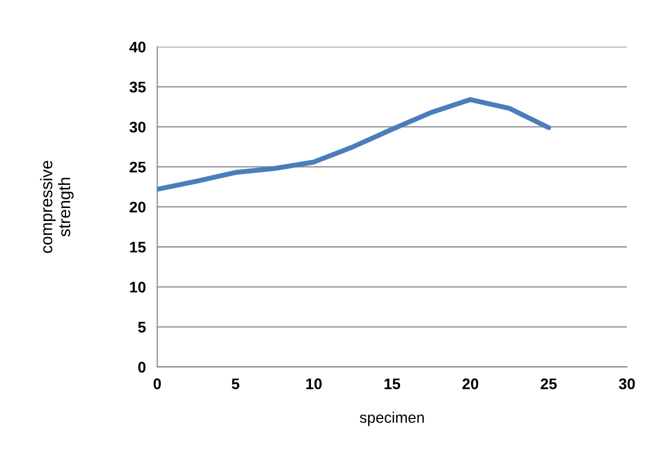 The width and height of the screenshot is (672, 468). I want to click on x-axis-title: specimen, so click(392, 419).